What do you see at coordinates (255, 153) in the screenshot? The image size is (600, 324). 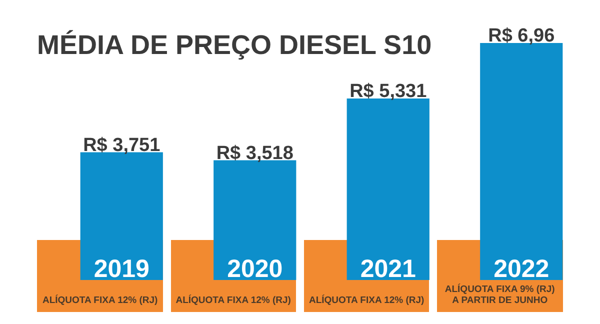 I see `data-label: R$ 3,518` at bounding box center [255, 153].